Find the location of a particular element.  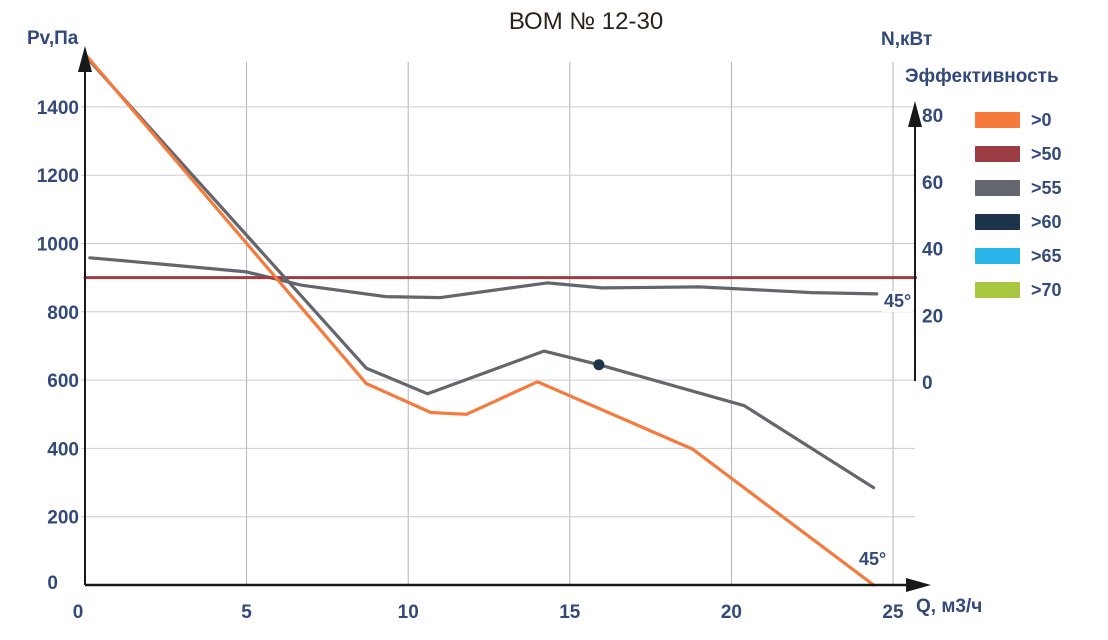

angle-annotation-pv-curve: 45° is located at coordinates (873, 559).